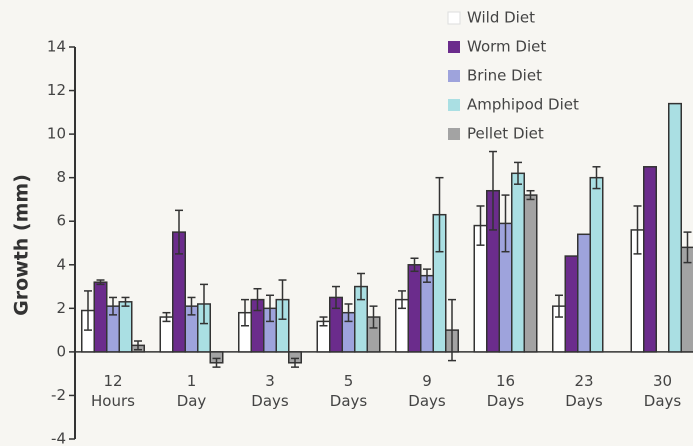  I want to click on y-tick-label: -2, so click(58, 395).